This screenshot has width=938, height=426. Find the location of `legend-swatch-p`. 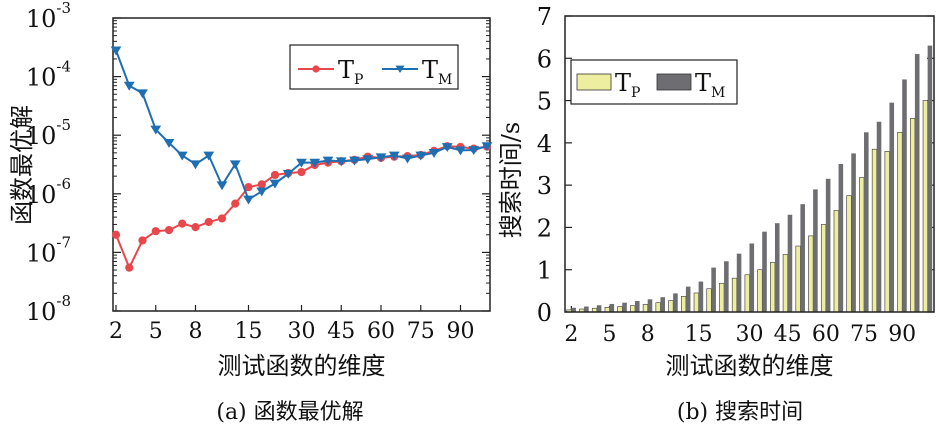

legend-swatch-p is located at coordinates (594, 82).